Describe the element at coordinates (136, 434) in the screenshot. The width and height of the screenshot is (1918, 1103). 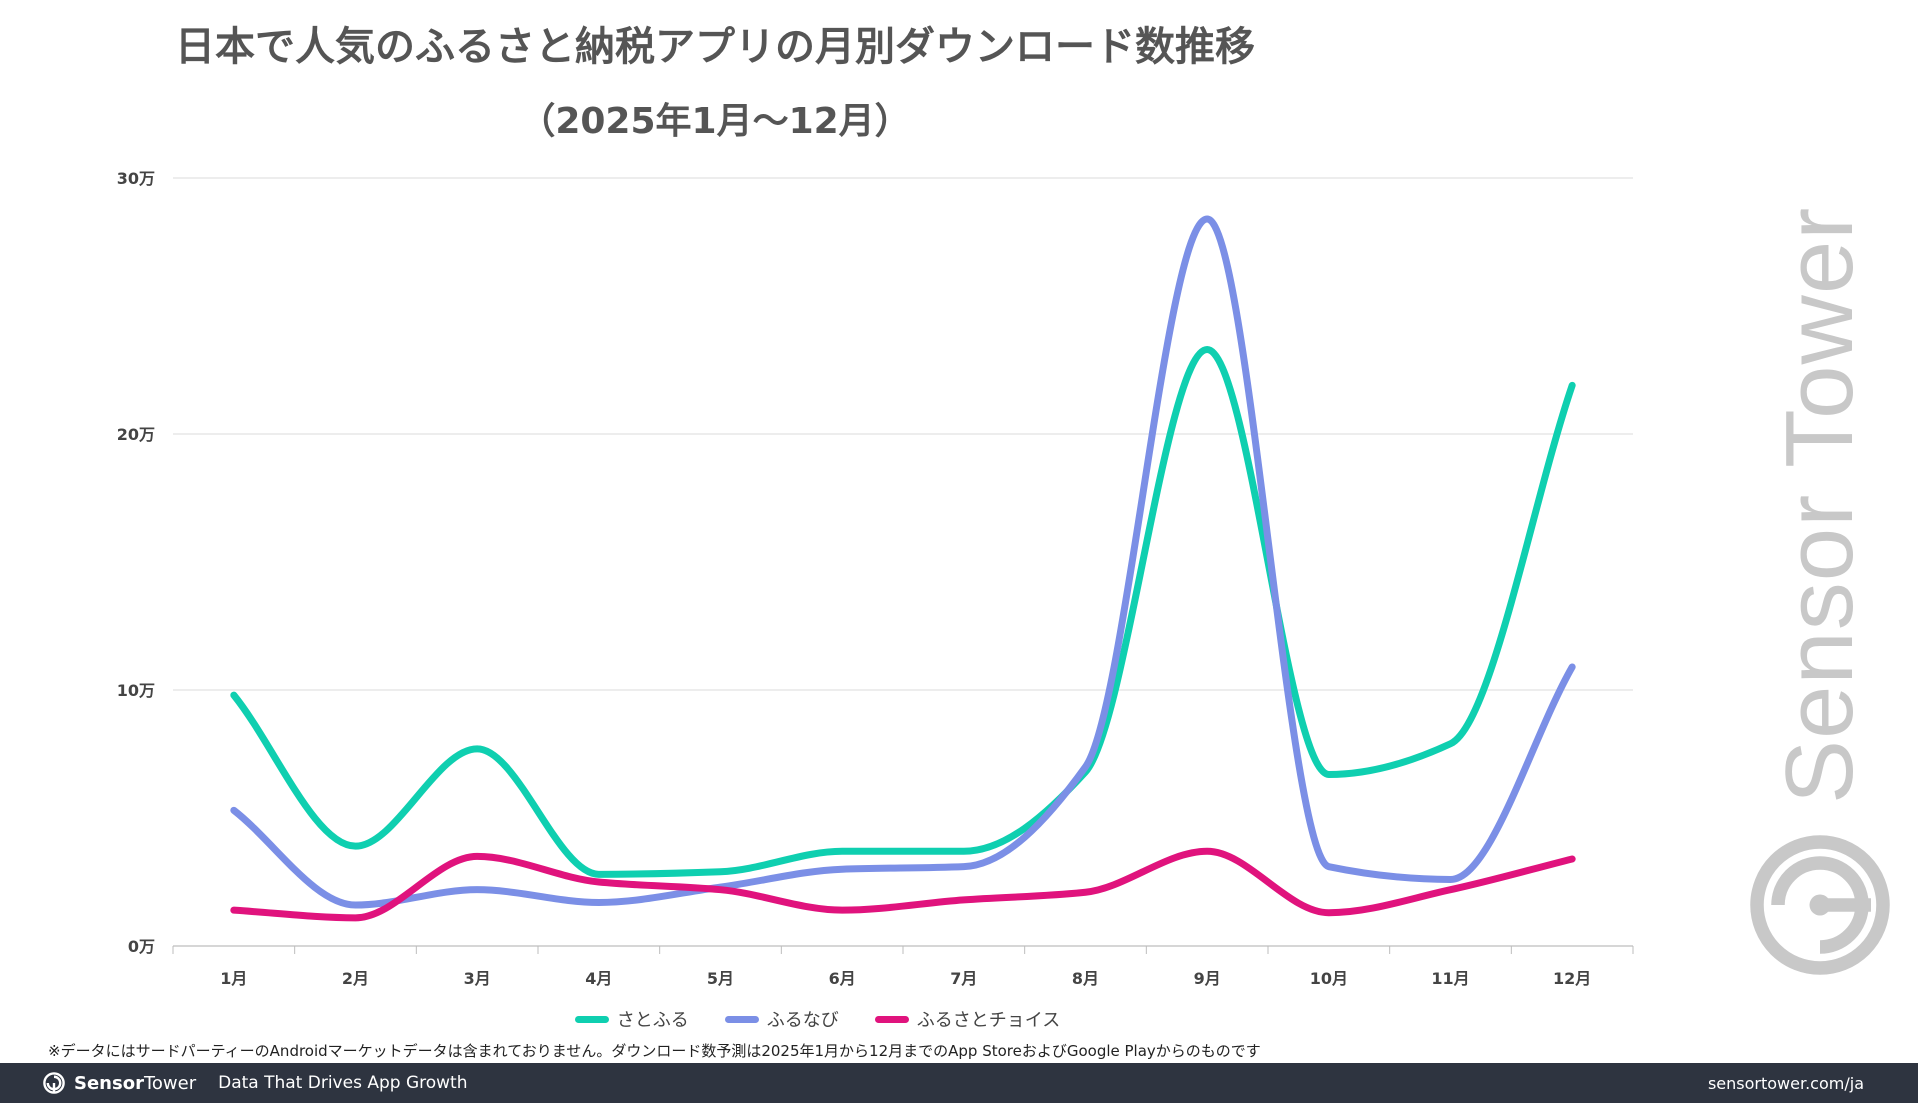
I see `y-tick-label: 20万` at that location.